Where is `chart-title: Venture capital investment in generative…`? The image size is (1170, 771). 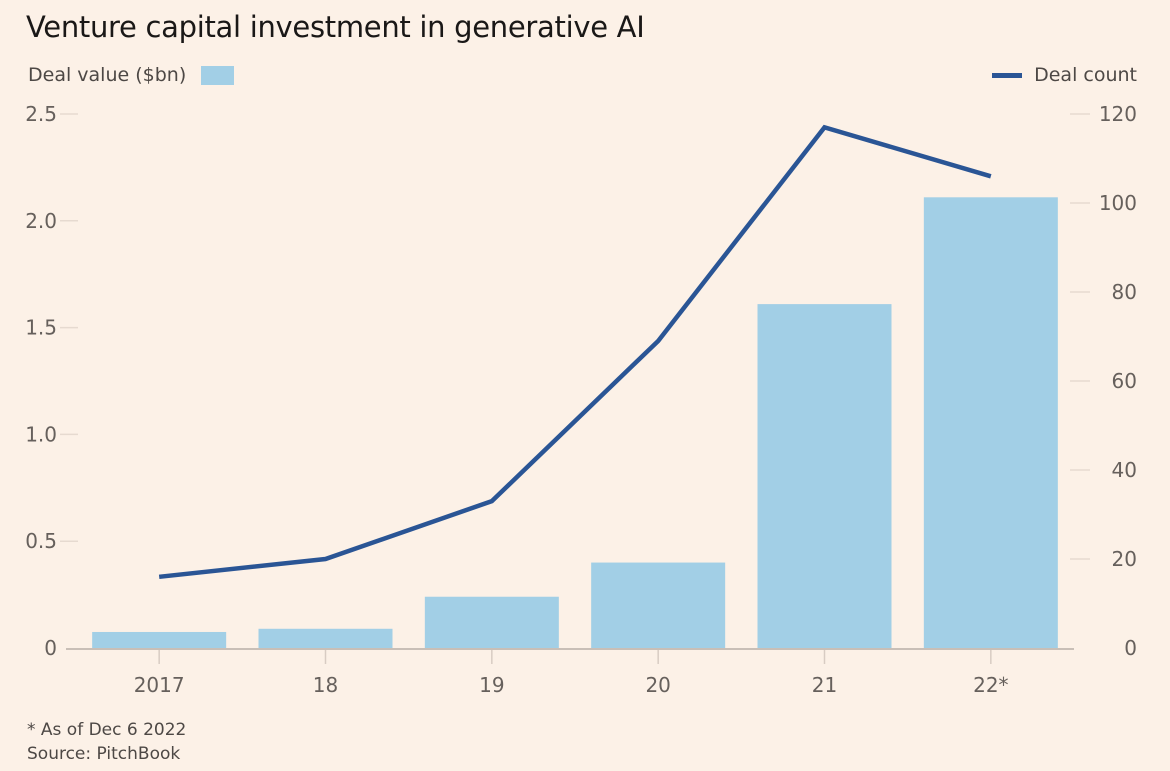 chart-title: Venture capital investment in generative… is located at coordinates (335, 27).